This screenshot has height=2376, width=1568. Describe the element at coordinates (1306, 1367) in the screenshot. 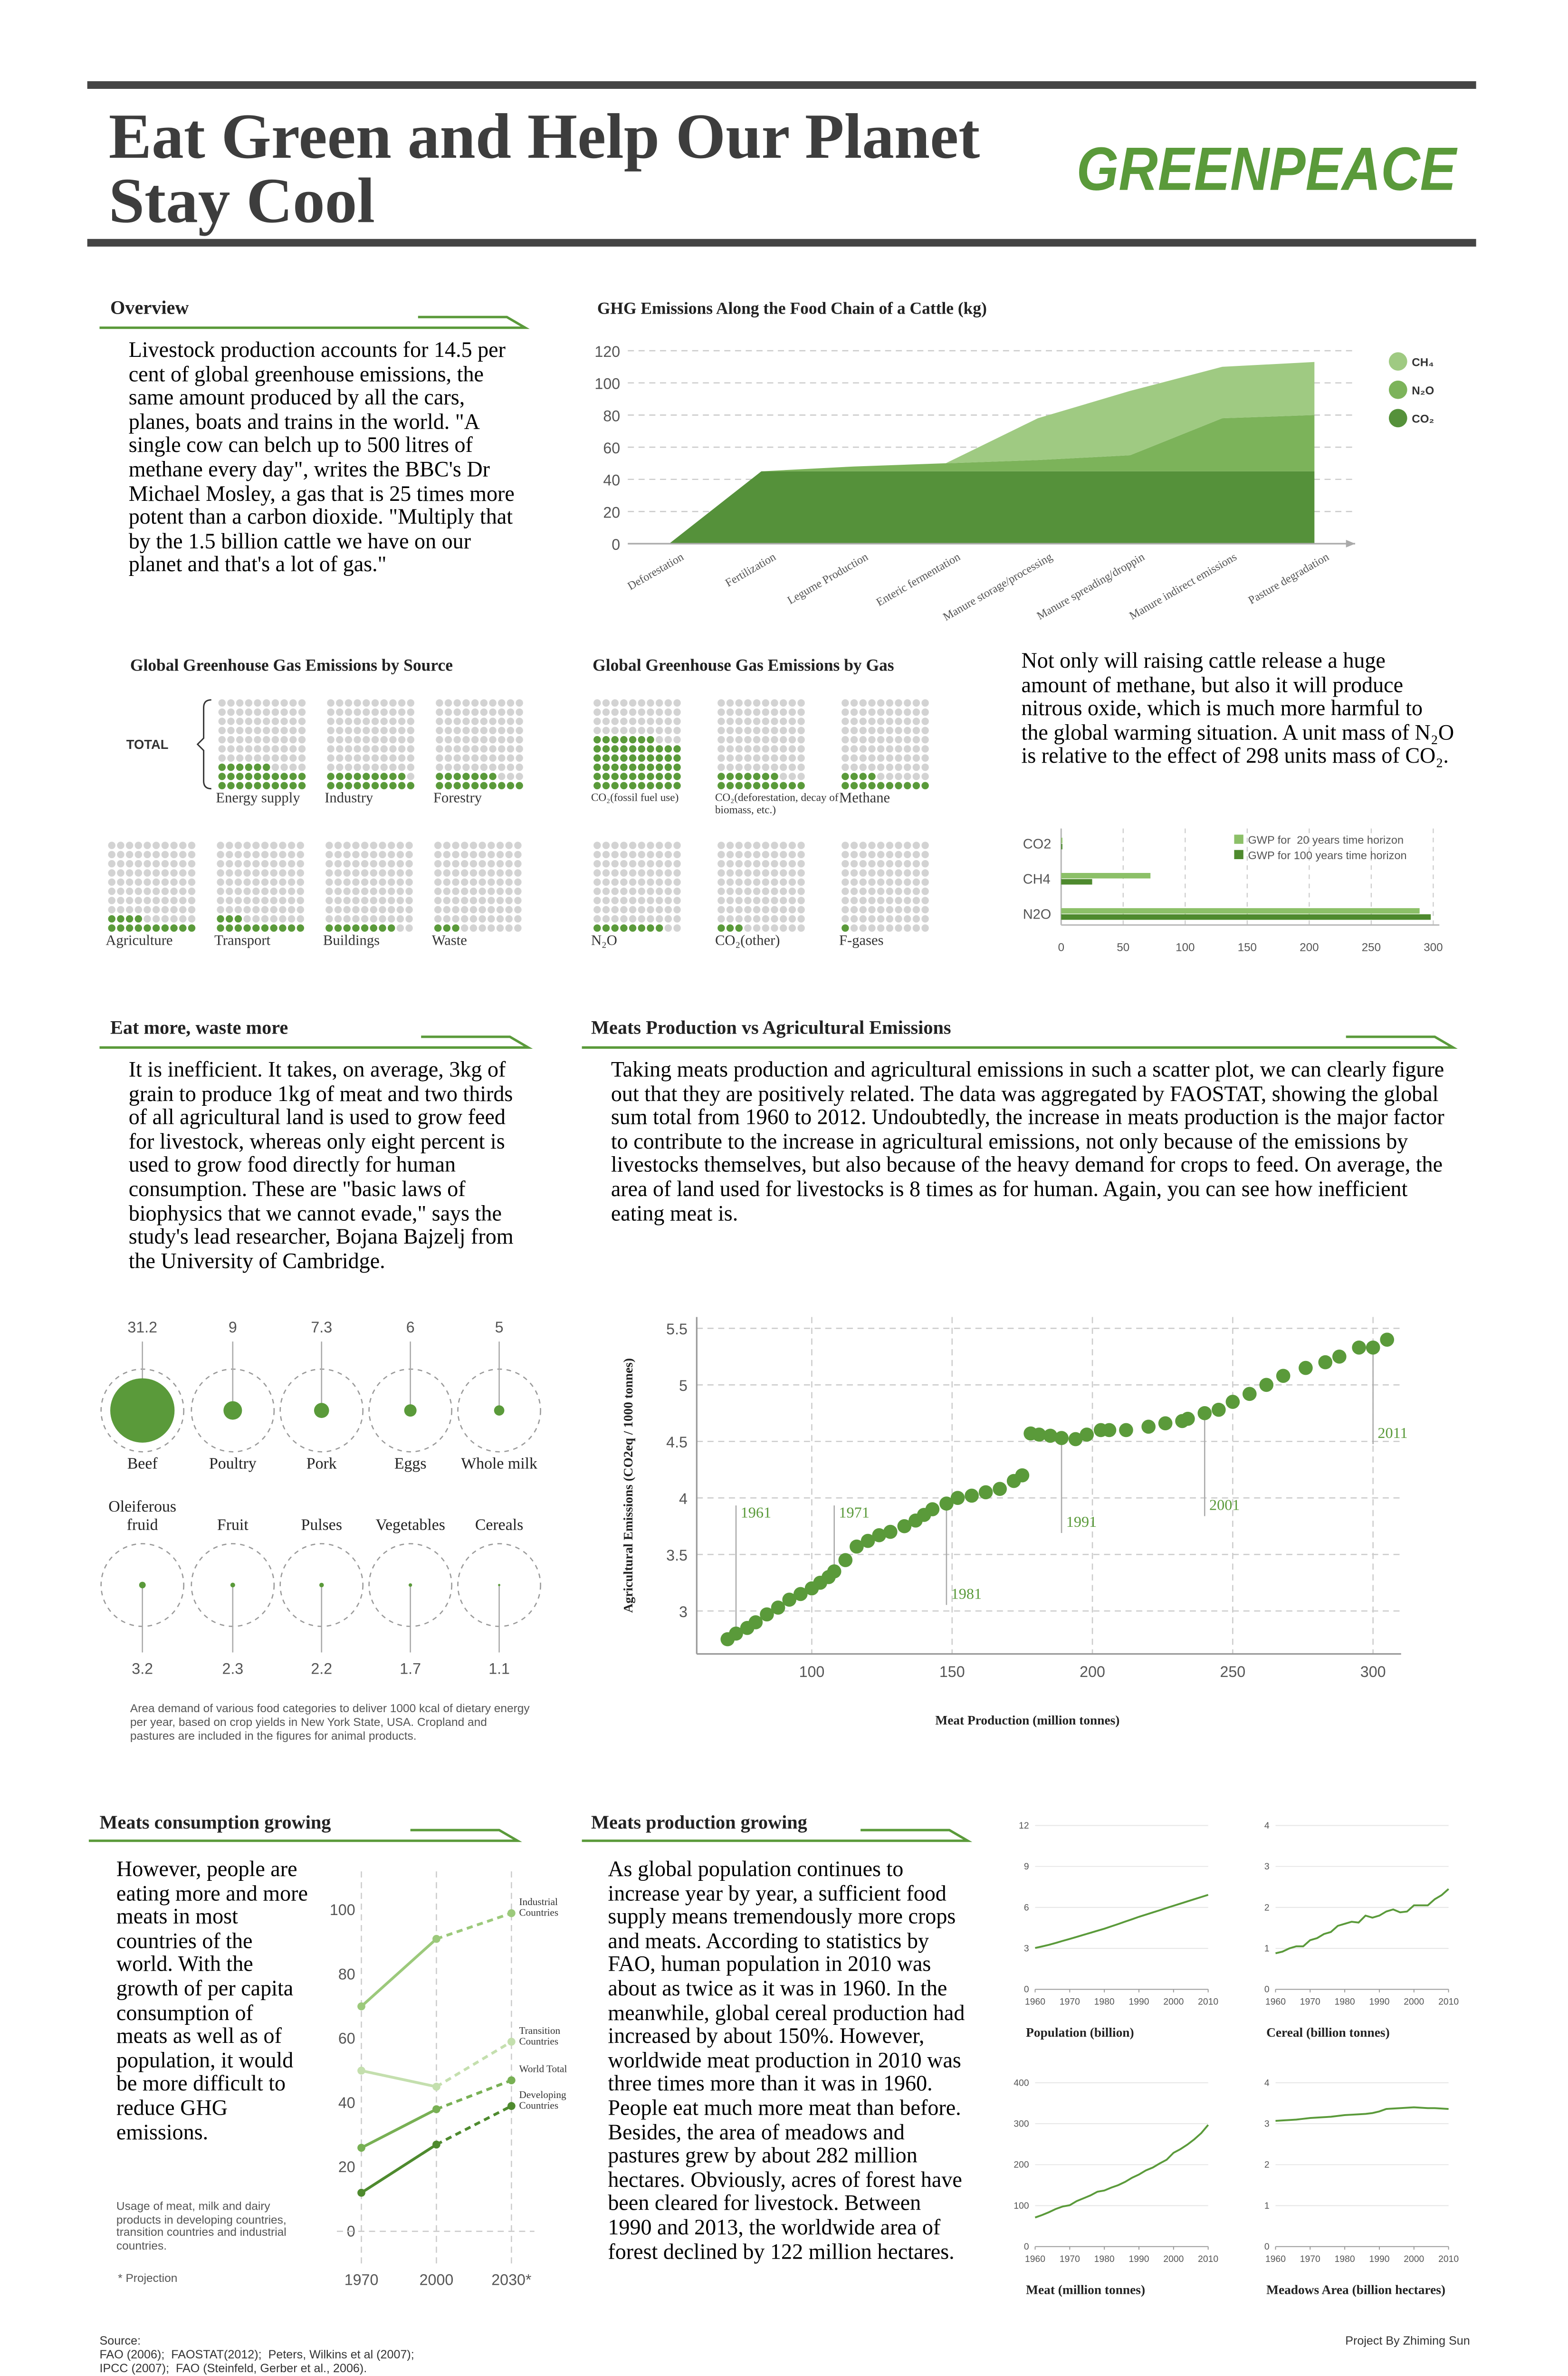

I see `point` at that location.